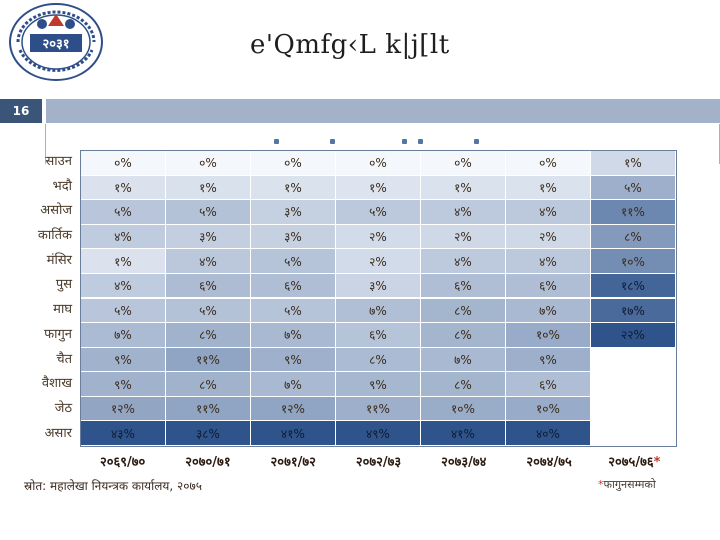  Describe the element at coordinates (378, 462) in the screenshot. I see `fiscal-year-text: २०७२/७३` at that location.